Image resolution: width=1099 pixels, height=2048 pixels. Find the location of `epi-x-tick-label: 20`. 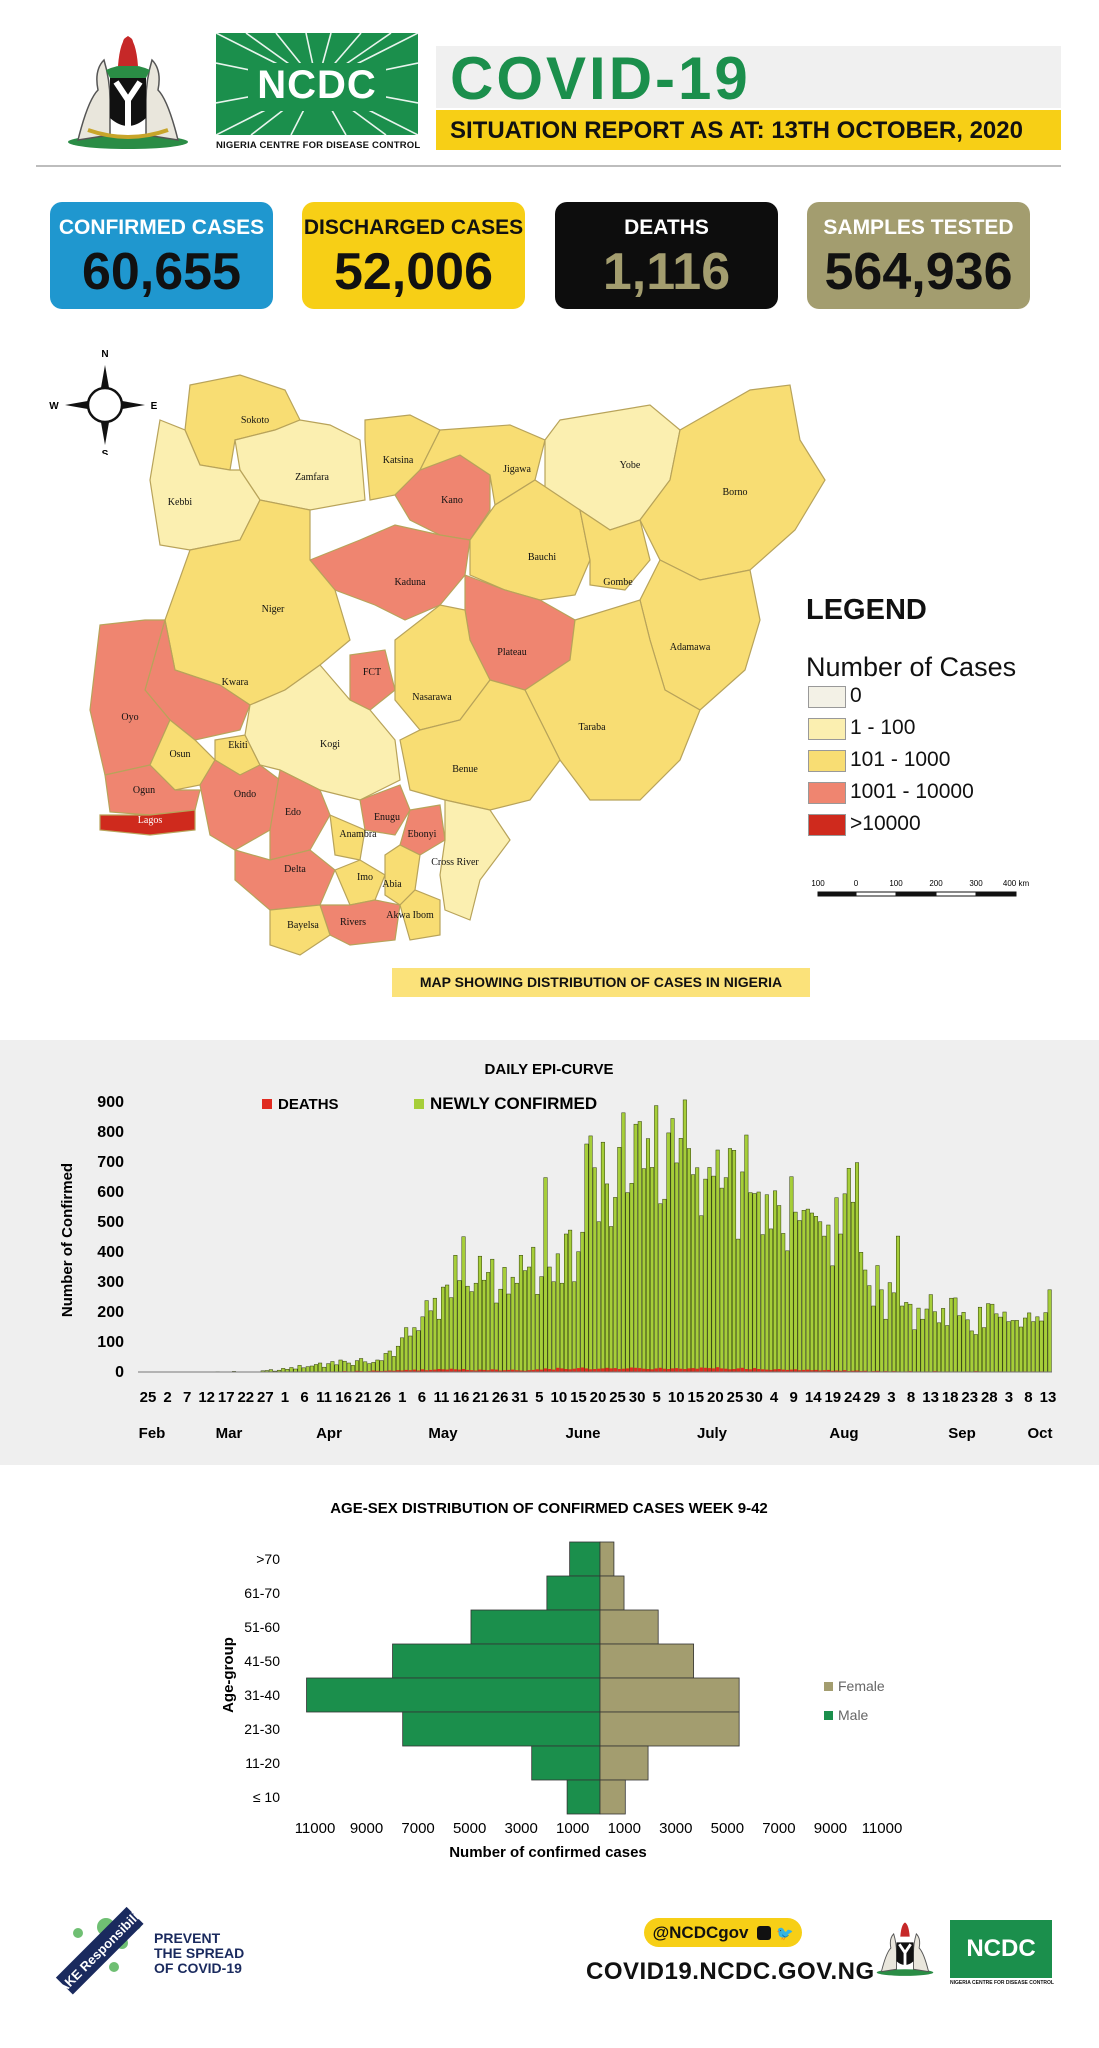

epi-x-tick-label: 20 is located at coordinates (598, 1397).